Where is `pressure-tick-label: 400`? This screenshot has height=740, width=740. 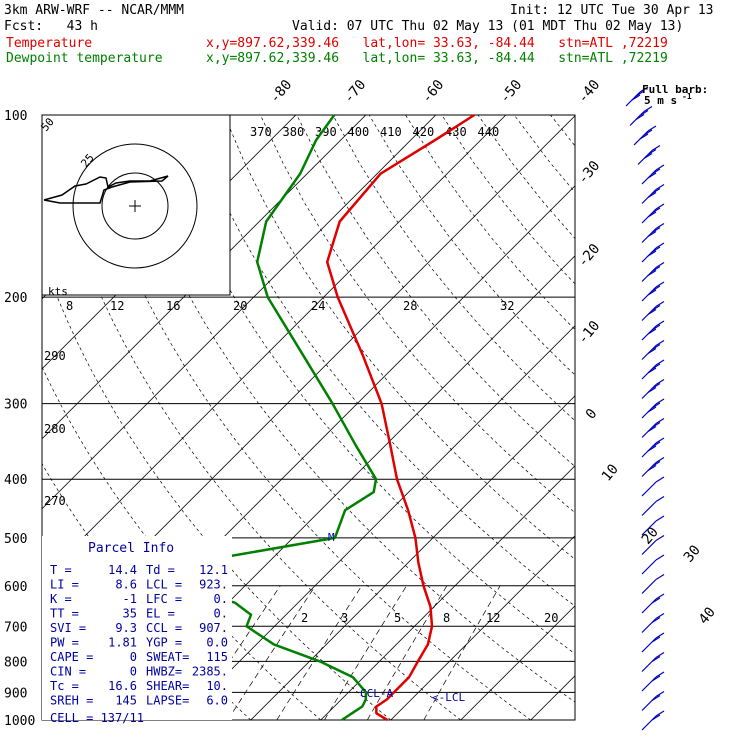
pressure-tick-label: 400 is located at coordinates (15, 480).